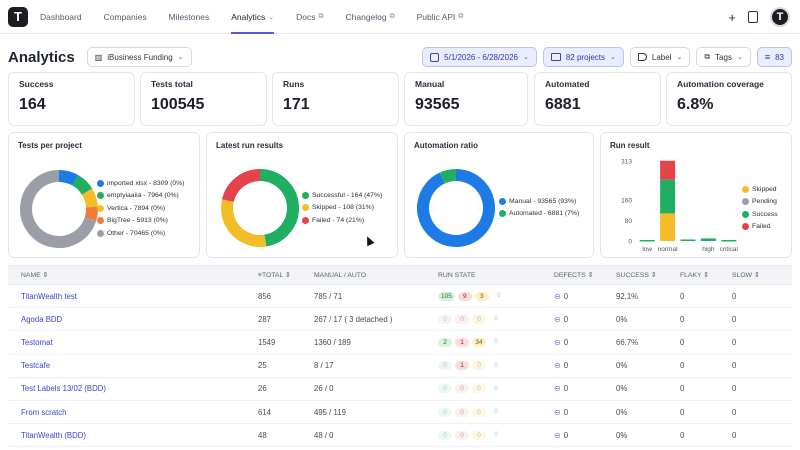 The height and width of the screenshot is (450, 800). Describe the element at coordinates (448, 176) in the screenshot. I see `donut-slice-automated` at that location.